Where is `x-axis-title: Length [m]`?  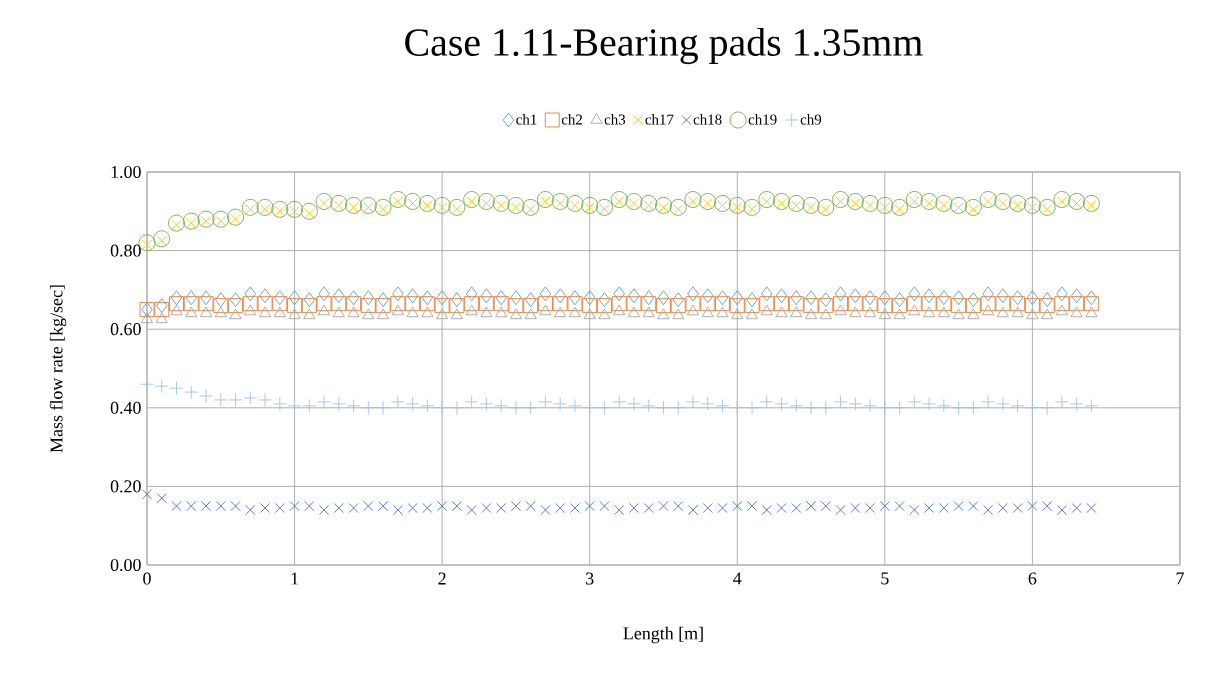
x-axis-title: Length [m] is located at coordinates (663, 635).